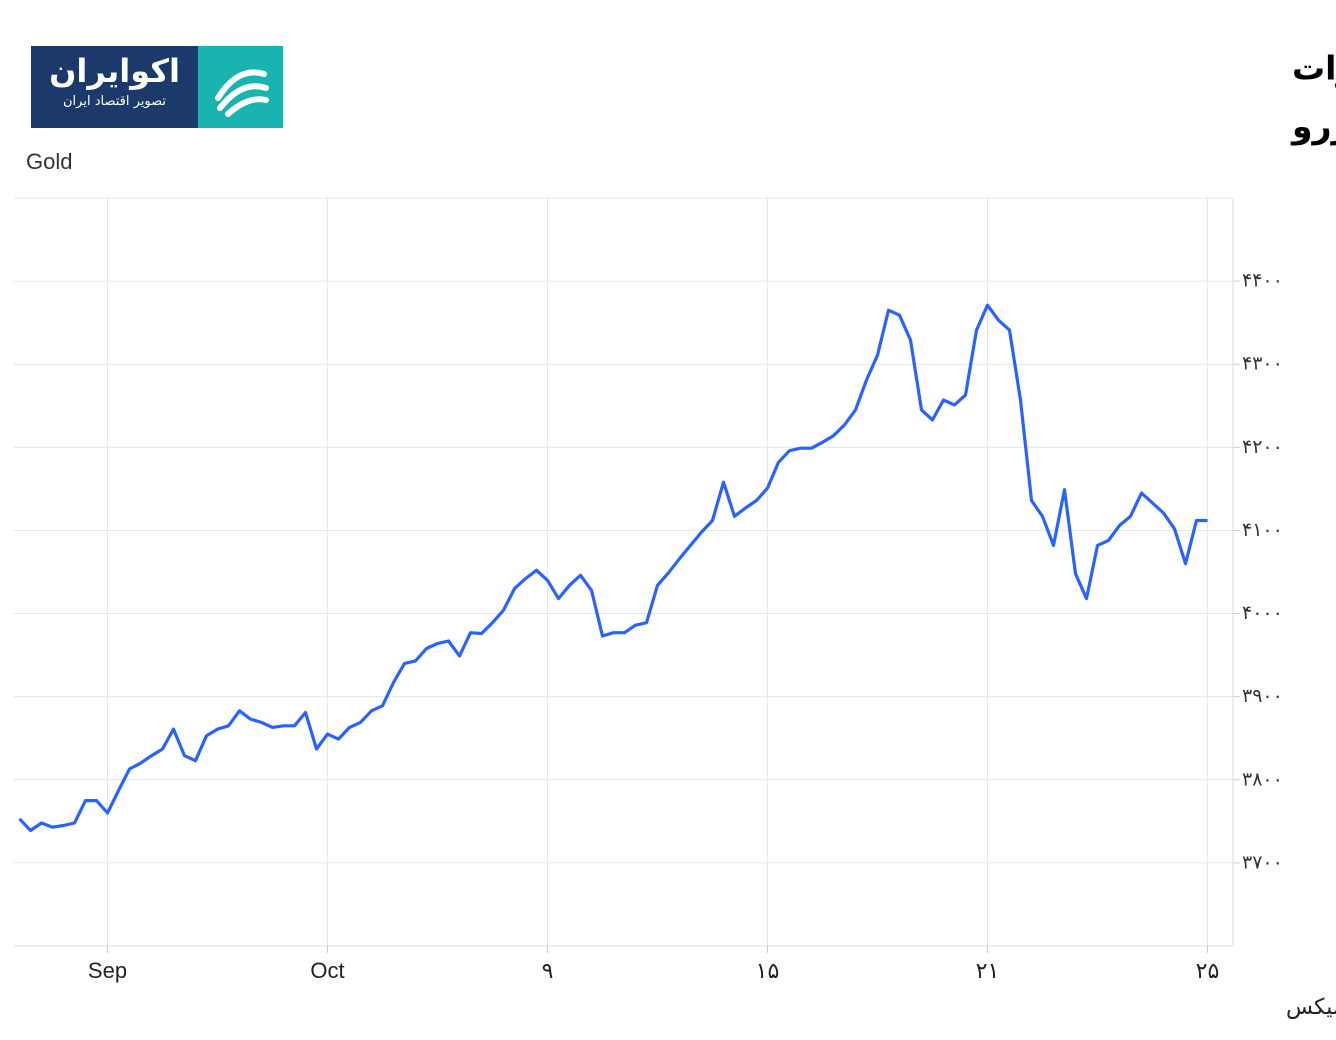 The image size is (1336, 1040). Describe the element at coordinates (1208, 970) in the screenshot. I see `x-tick-label: ۲۵` at that location.